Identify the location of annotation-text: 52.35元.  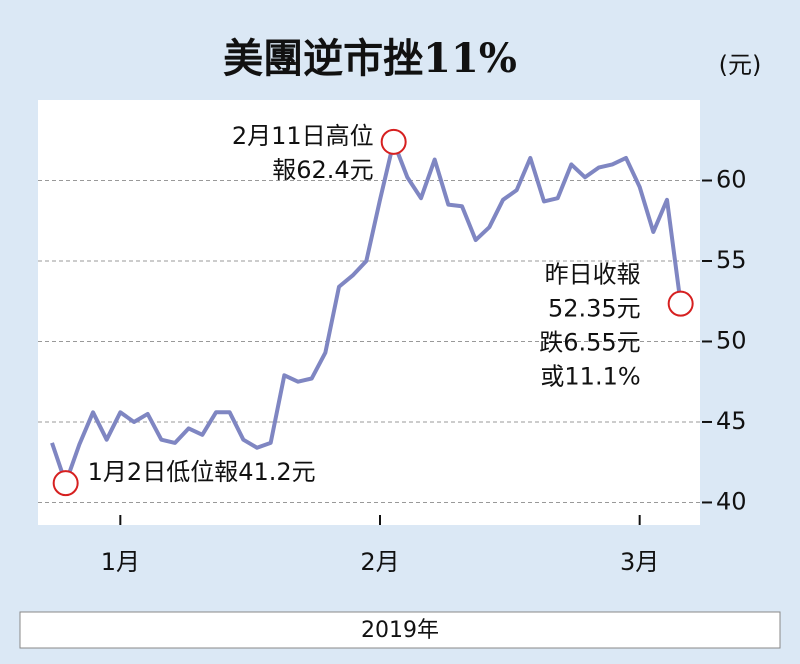
(594, 309).